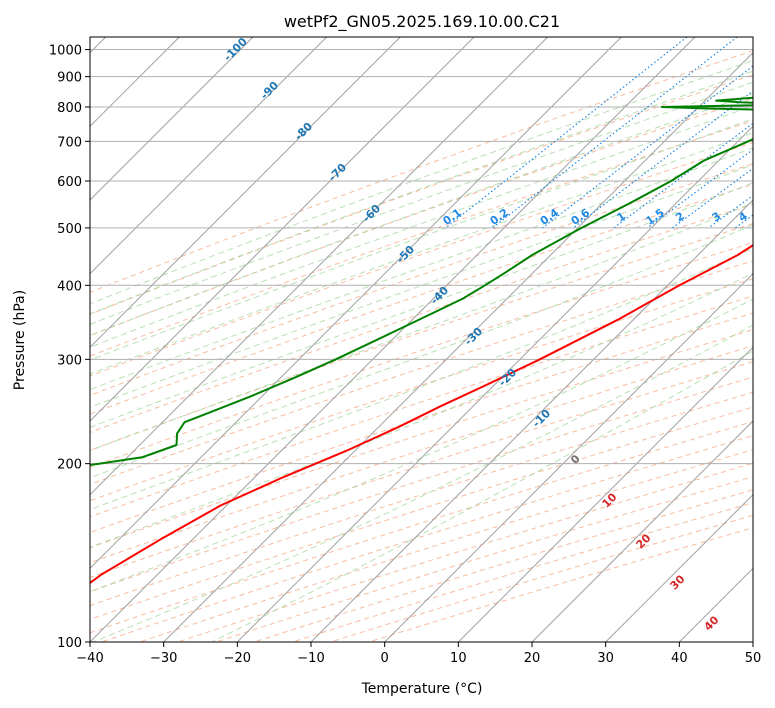  I want to click on chart-title: wetPf2_GN05.2025.169.10.00.C21, so click(422, 22).